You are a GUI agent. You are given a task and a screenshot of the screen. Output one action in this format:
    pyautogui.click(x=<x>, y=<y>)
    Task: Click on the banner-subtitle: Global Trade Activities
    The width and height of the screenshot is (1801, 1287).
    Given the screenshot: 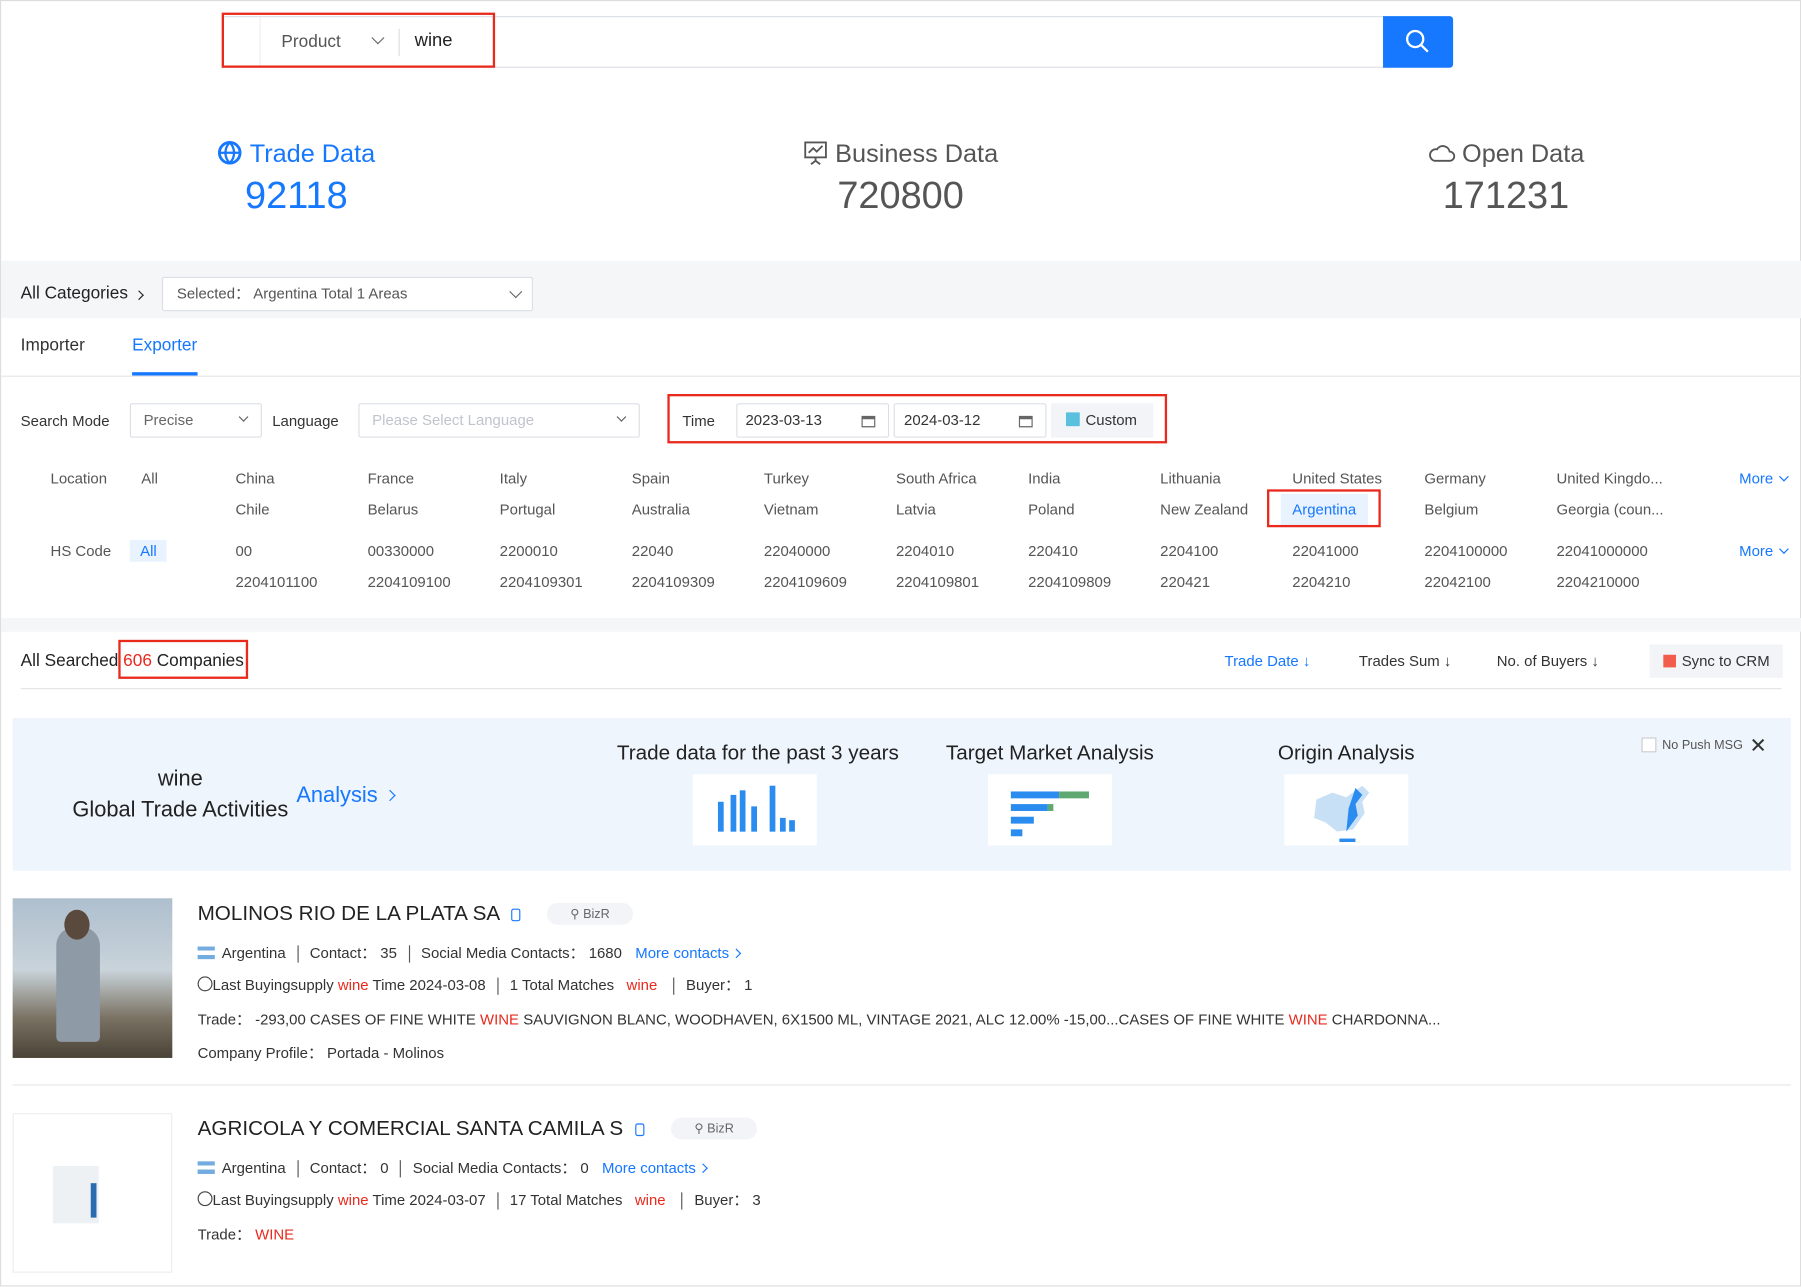 What is the action you would take?
    pyautogui.click(x=180, y=810)
    